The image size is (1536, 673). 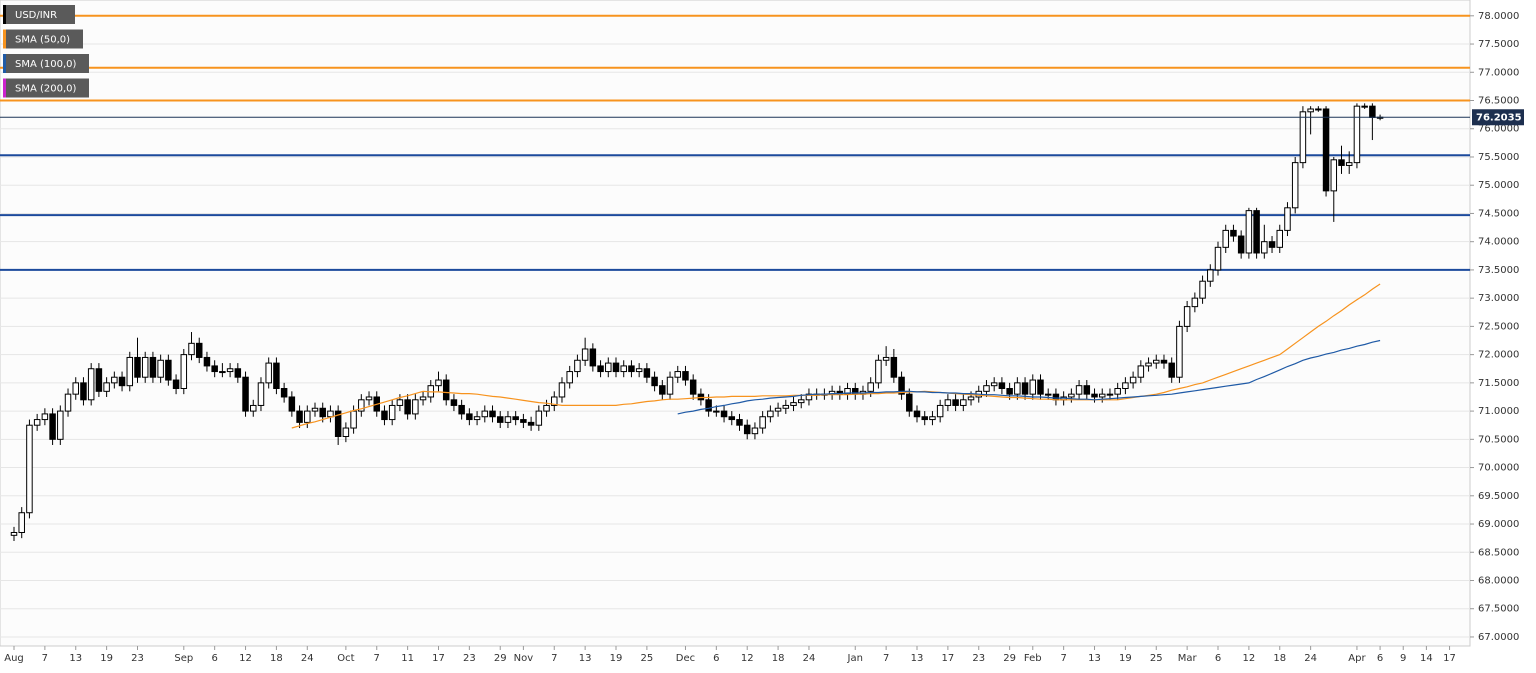 I want to click on x-tick-label: Aug, so click(x=14, y=658).